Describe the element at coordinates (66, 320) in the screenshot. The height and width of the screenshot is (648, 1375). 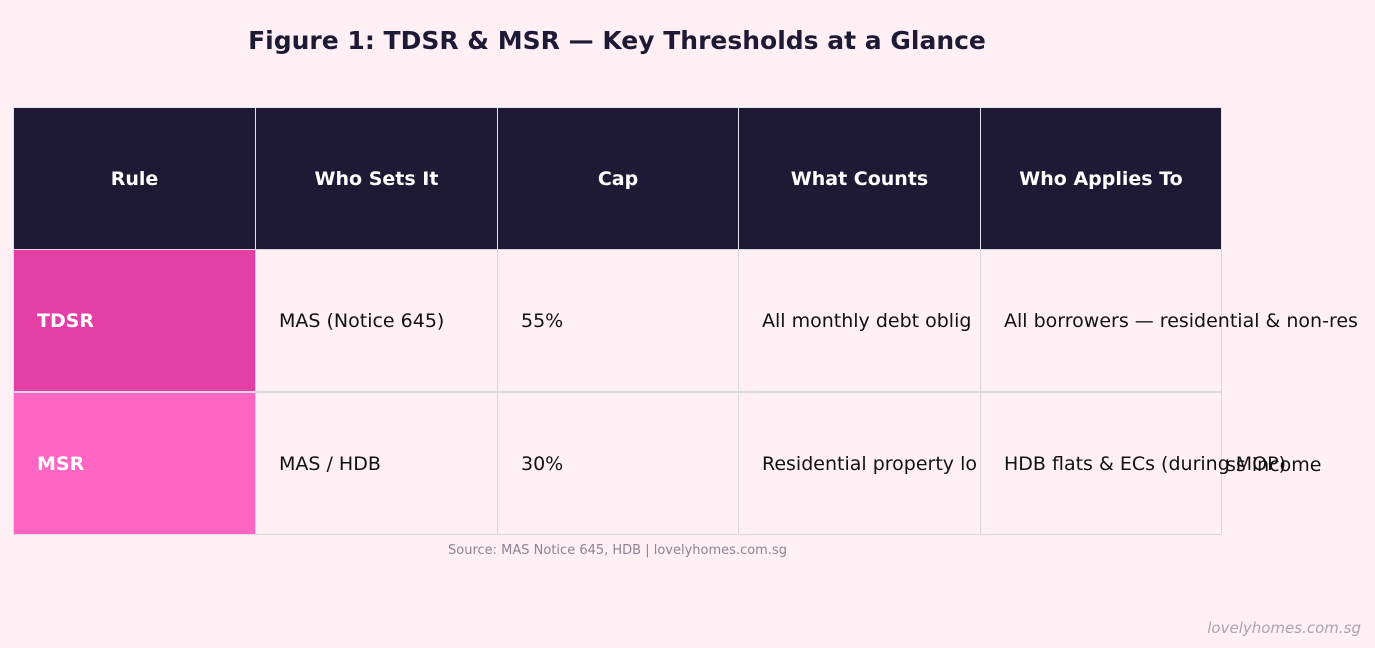
I see `rule-label: TDSR` at that location.